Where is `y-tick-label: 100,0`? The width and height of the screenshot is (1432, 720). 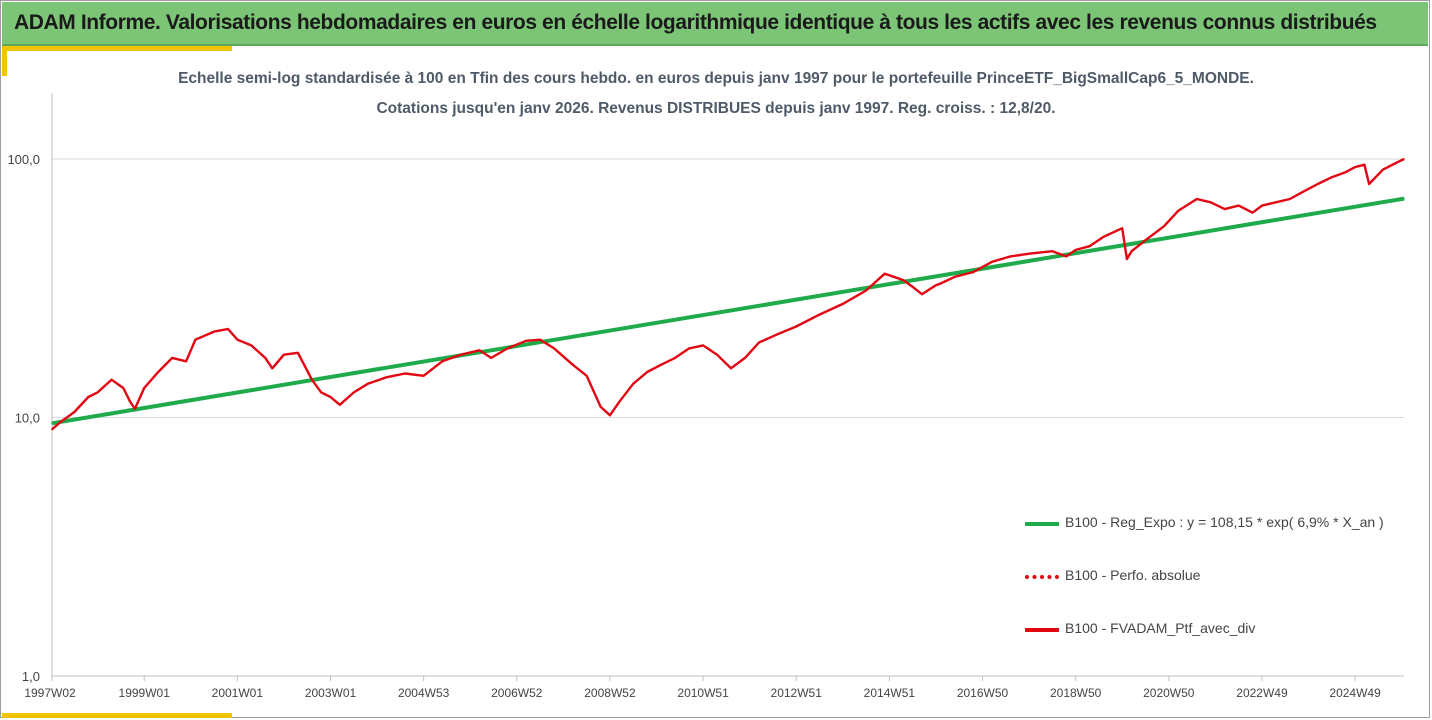
y-tick-label: 100,0 is located at coordinates (23, 159).